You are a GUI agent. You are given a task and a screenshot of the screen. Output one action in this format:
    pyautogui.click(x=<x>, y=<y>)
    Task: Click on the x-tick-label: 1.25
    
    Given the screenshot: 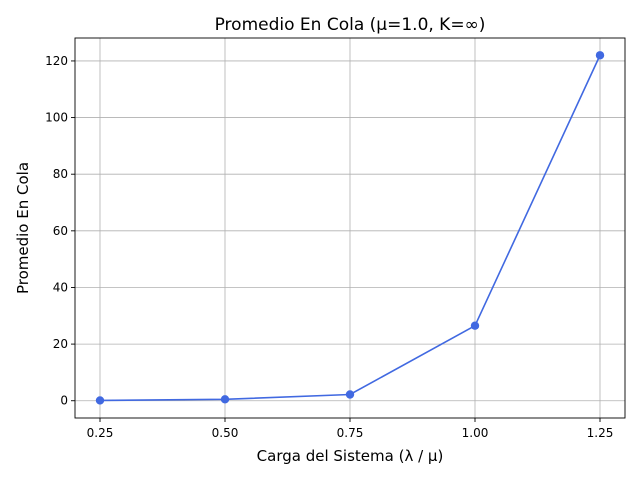 What is the action you would take?
    pyautogui.click(x=600, y=433)
    